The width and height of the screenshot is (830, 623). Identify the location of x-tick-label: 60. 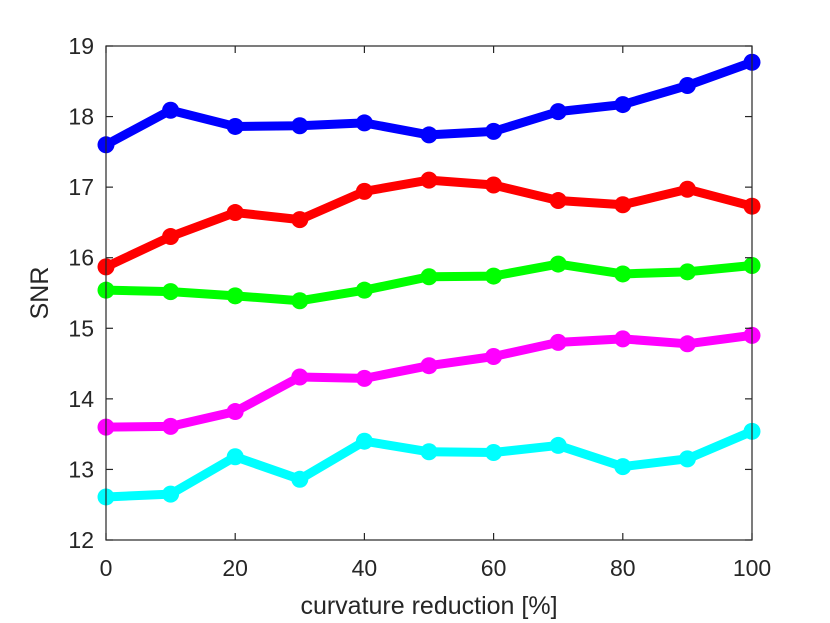
(494, 568).